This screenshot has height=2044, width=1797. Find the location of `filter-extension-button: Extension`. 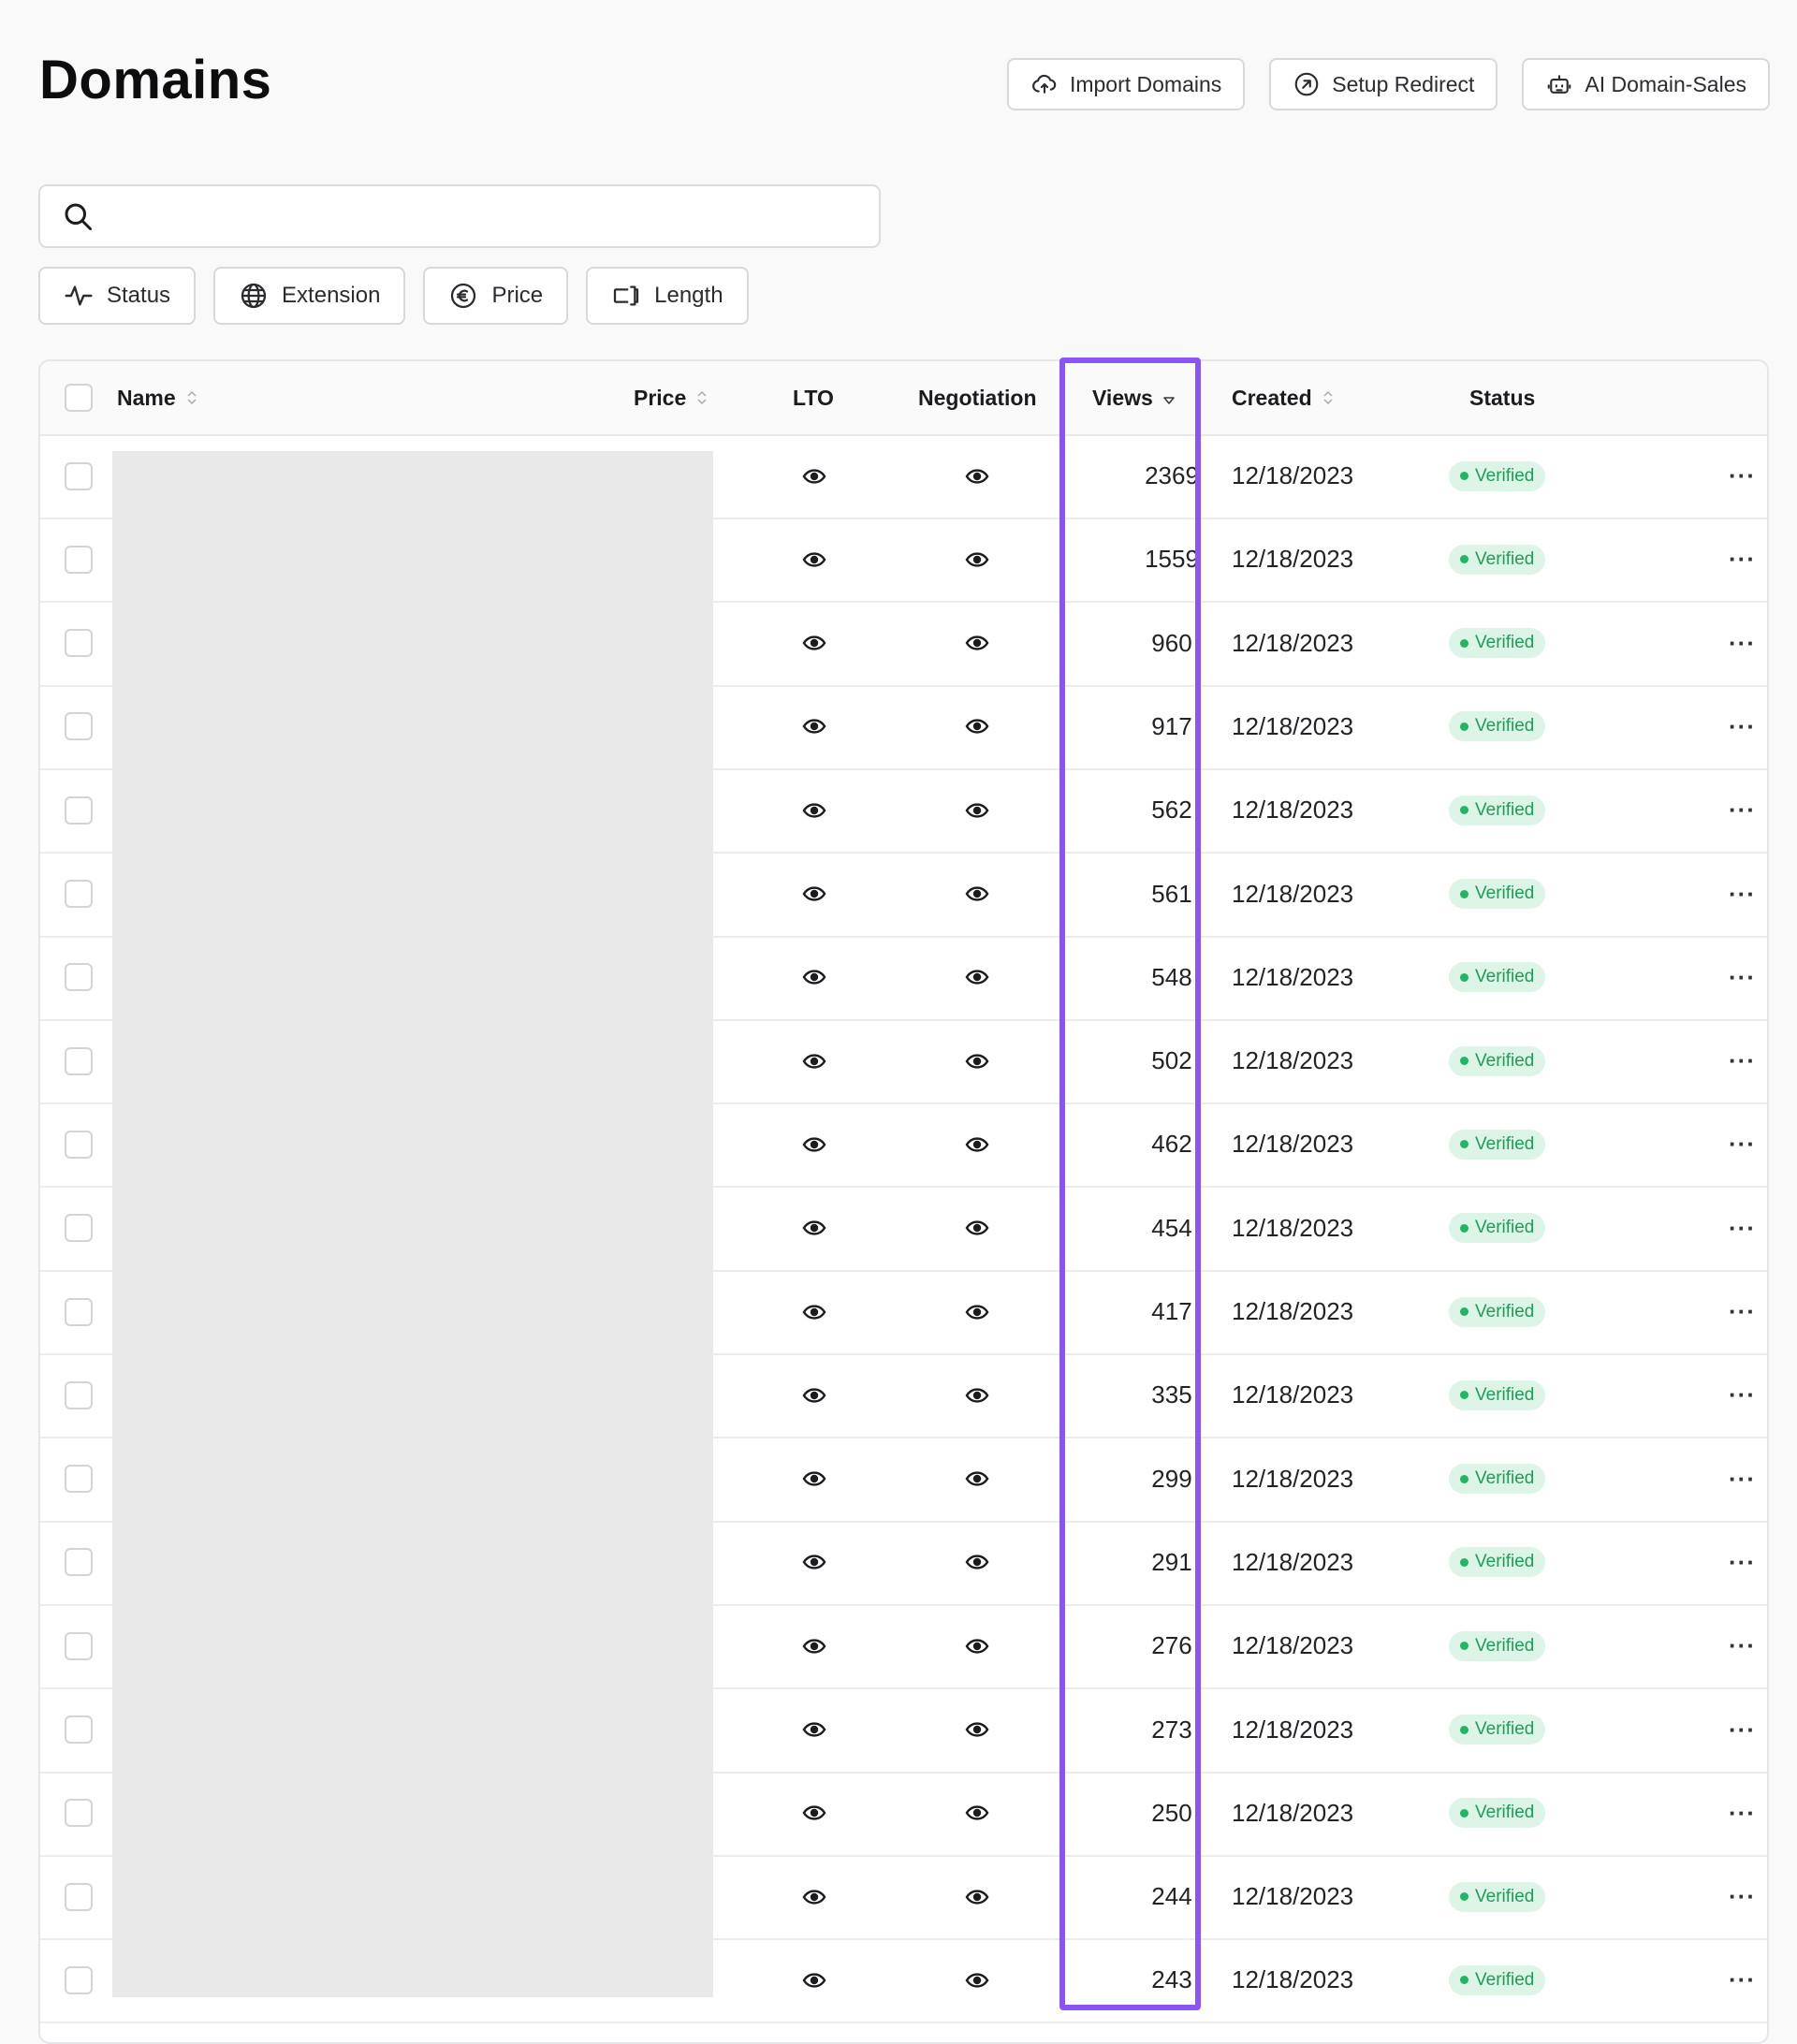

filter-extension-button: Extension is located at coordinates (309, 296).